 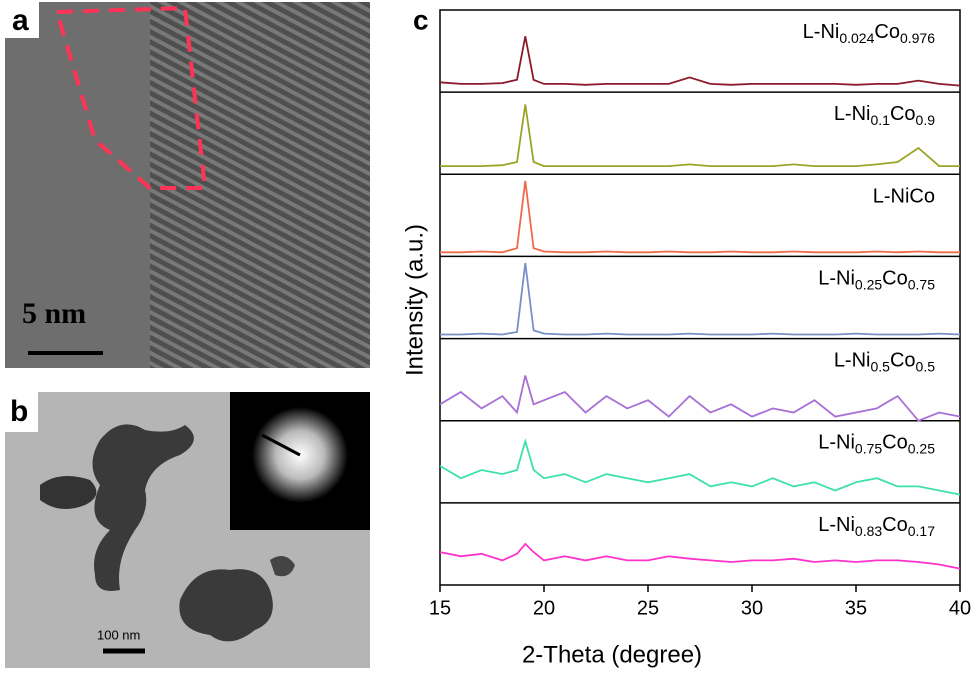 I want to click on series-label: L-Ni0.75Co0.25, so click(x=876, y=444).